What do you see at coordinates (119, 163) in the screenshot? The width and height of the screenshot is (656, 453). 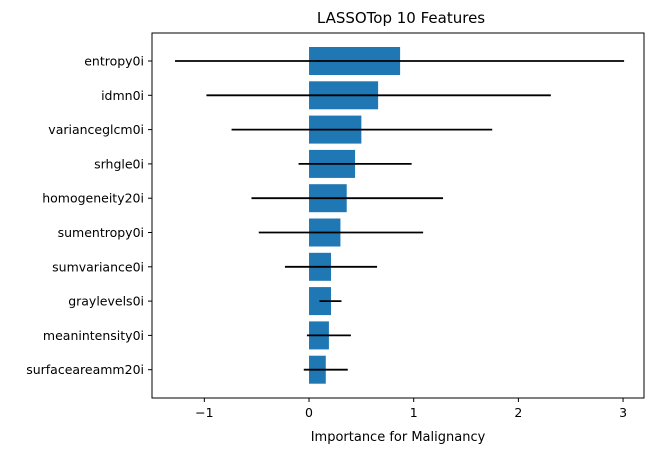 I see `y-tick-label: srhgle0i` at bounding box center [119, 163].